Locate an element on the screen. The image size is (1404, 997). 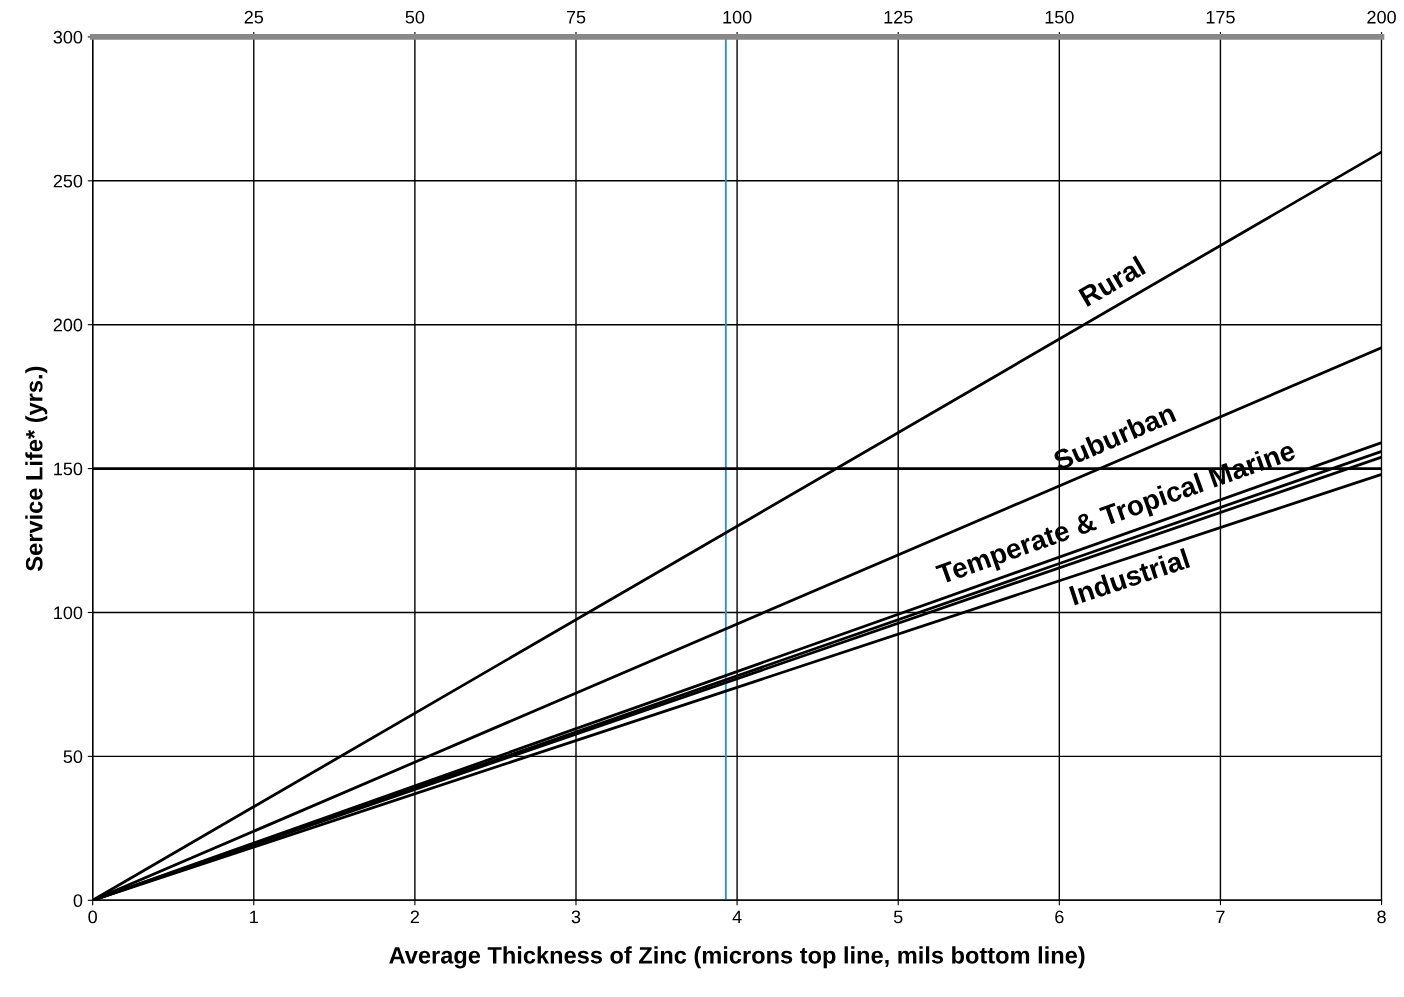
x2-tick-label: 50 is located at coordinates (415, 17).